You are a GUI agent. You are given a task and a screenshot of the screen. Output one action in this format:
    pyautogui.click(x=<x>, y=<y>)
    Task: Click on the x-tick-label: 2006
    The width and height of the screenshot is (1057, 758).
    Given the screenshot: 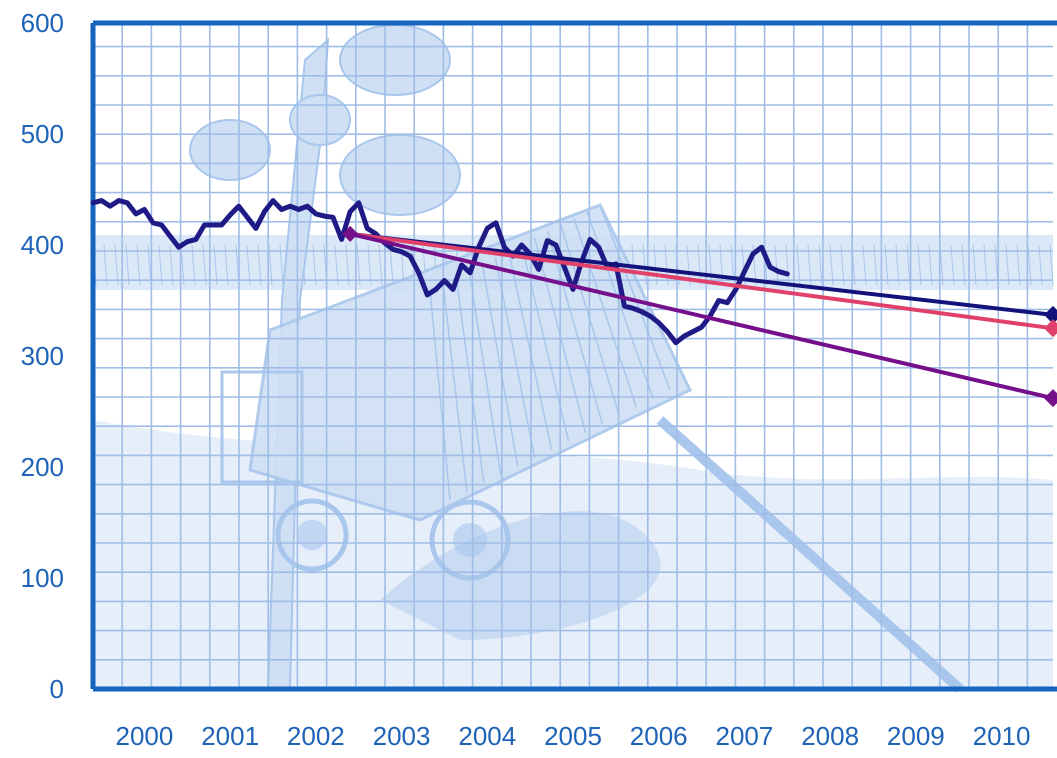 What is the action you would take?
    pyautogui.click(x=659, y=736)
    